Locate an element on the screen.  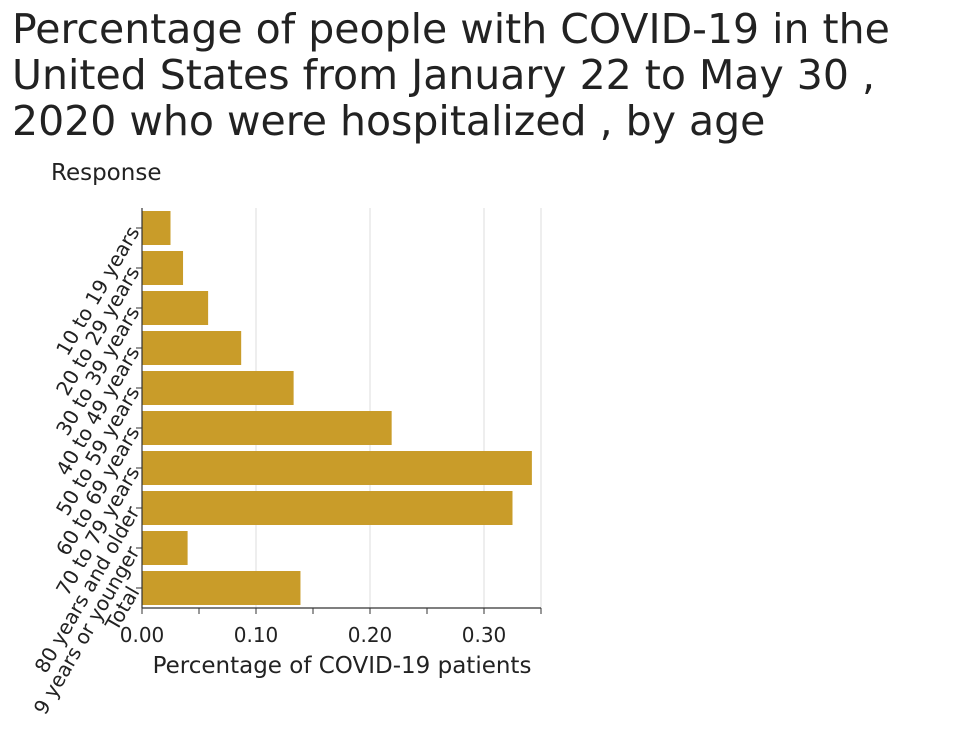
x-tick-label-0: 0.00 is located at coordinates (142, 635).